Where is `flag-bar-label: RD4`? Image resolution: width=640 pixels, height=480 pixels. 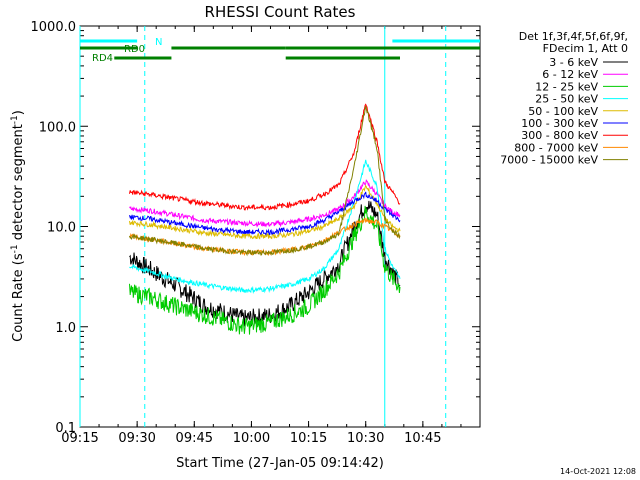
flag-bar-label: RD4 is located at coordinates (102, 58).